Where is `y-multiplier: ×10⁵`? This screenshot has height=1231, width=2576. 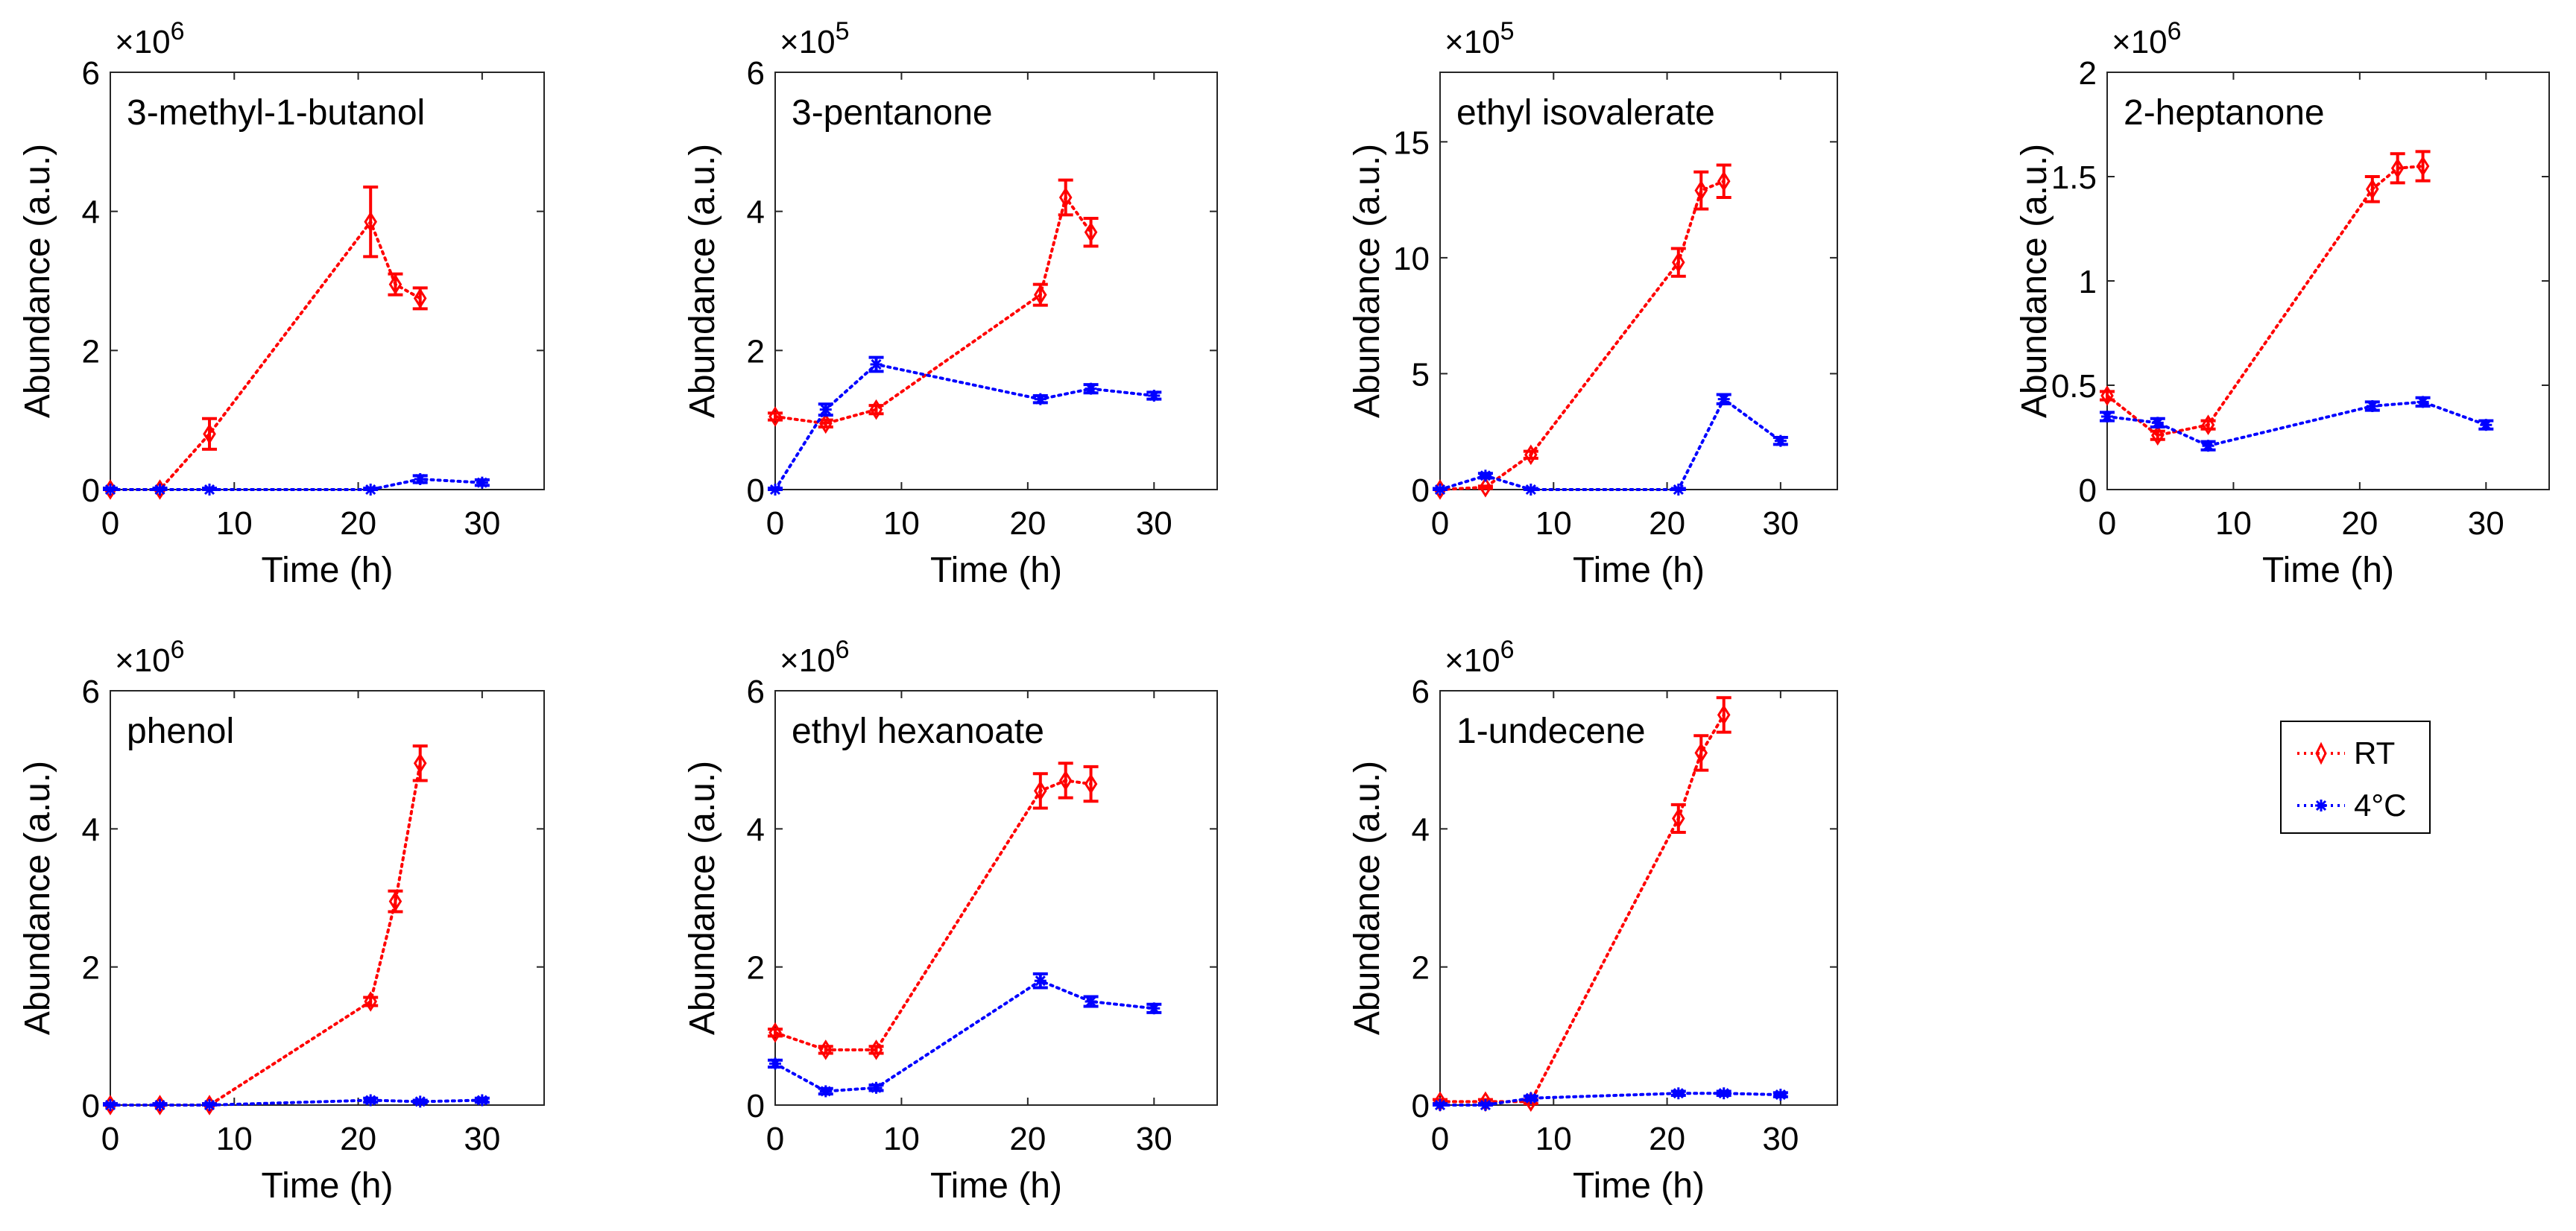 y-multiplier: ×10⁵ is located at coordinates (1480, 38).